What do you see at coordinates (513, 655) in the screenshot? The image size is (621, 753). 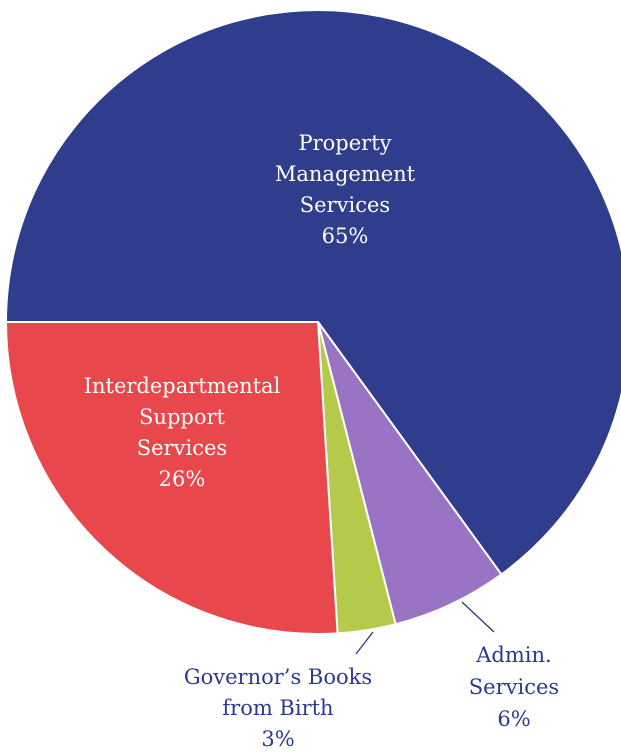 I see `slice-label-line: Admin.` at bounding box center [513, 655].